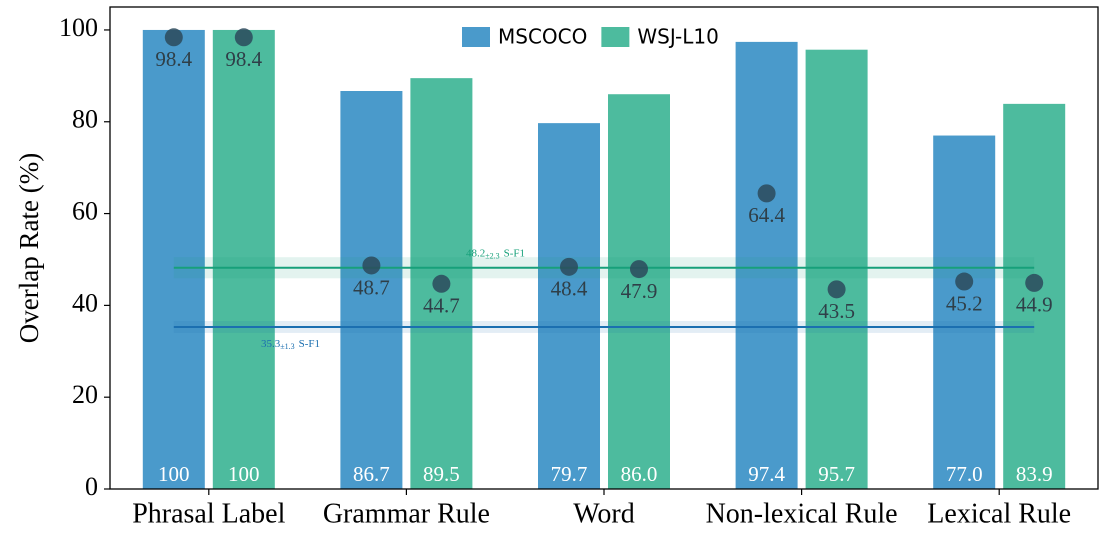  I want to click on bar-value-label: 95.7, so click(836, 474).